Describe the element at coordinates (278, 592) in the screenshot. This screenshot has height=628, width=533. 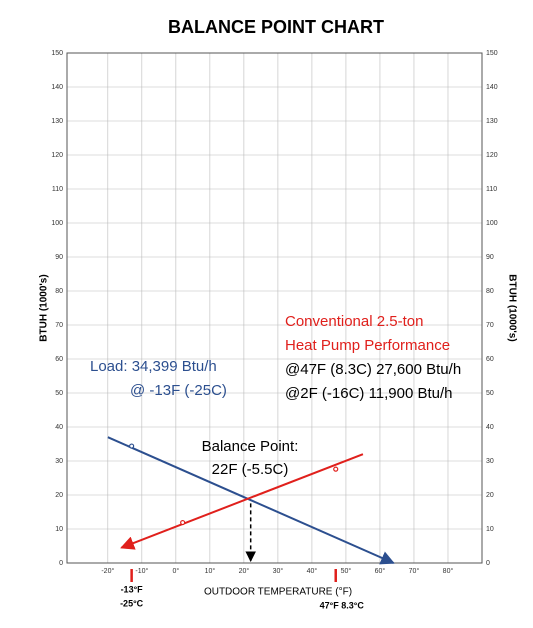
I see `x-axis-label: OUTDOOR TEMPERATURE (°F)` at that location.